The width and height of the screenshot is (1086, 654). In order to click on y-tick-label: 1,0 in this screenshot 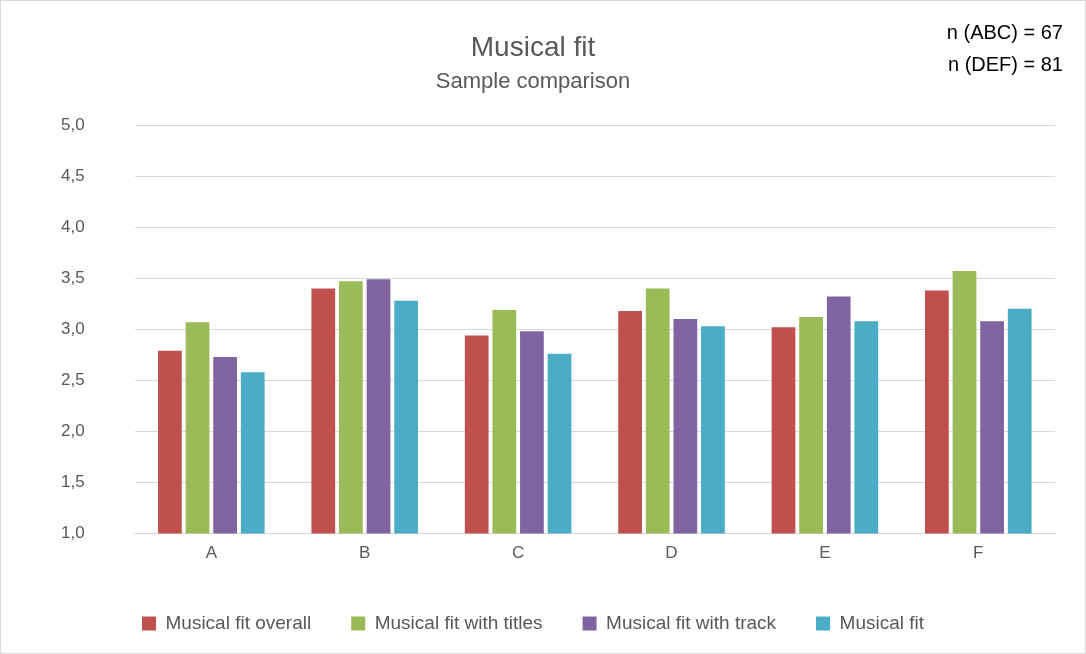, I will do `click(72, 533)`.